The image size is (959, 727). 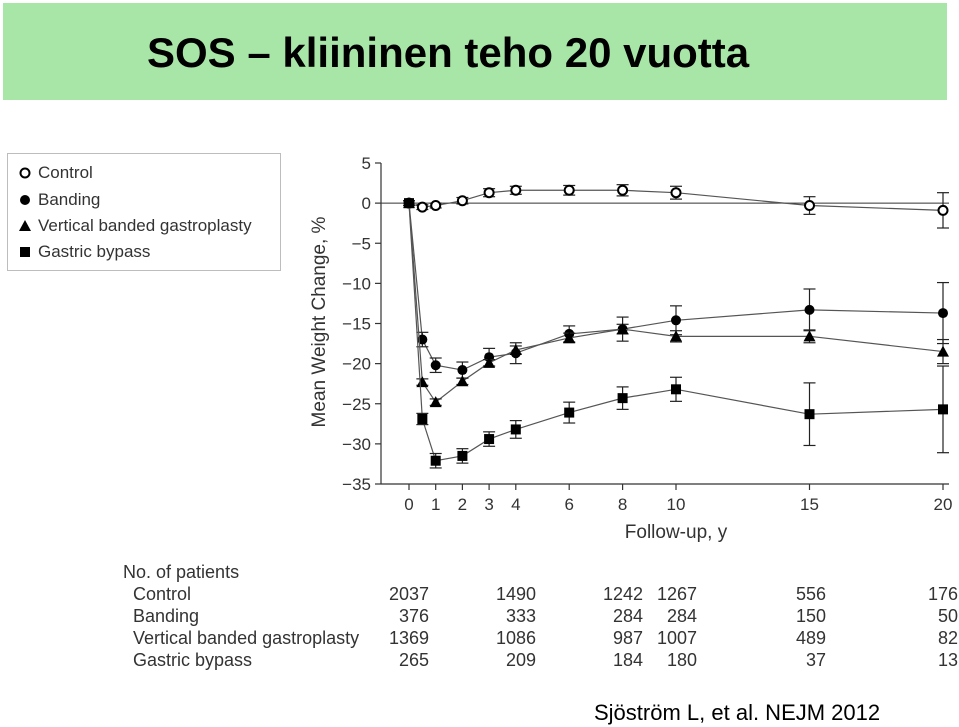 I want to click on citation: Sjöström L, et al. NEJM 2012, so click(x=737, y=712).